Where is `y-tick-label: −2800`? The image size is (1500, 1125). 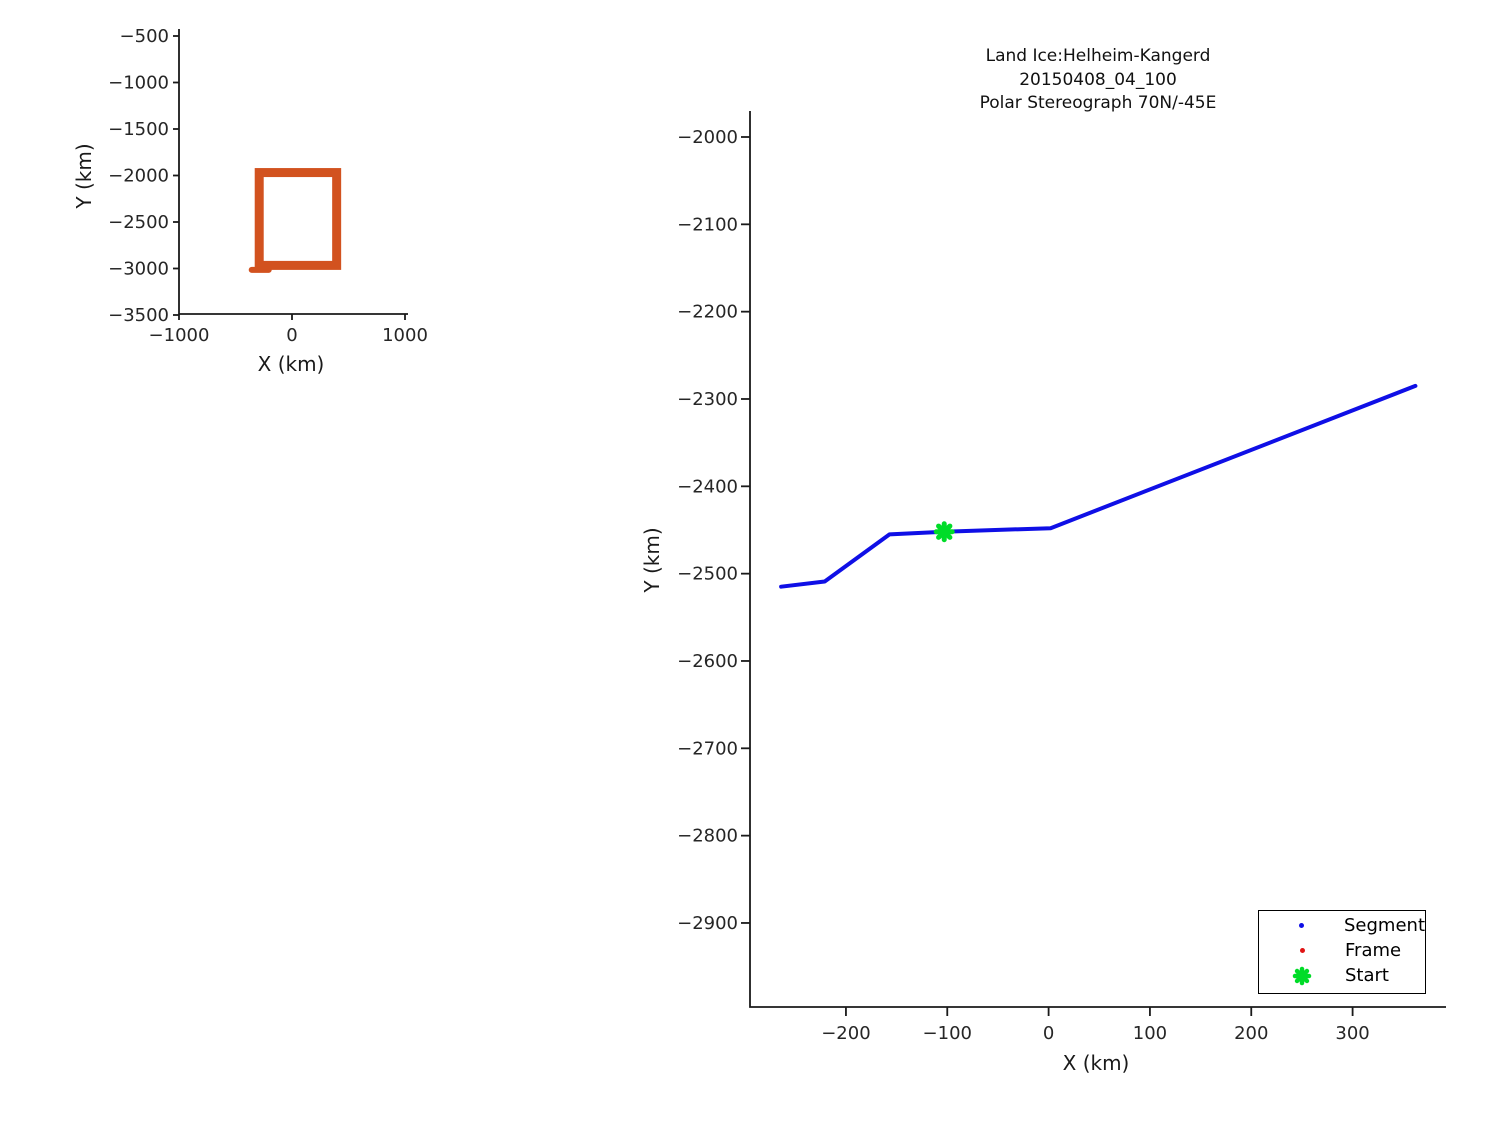
y-tick-label: −2800 is located at coordinates (707, 836).